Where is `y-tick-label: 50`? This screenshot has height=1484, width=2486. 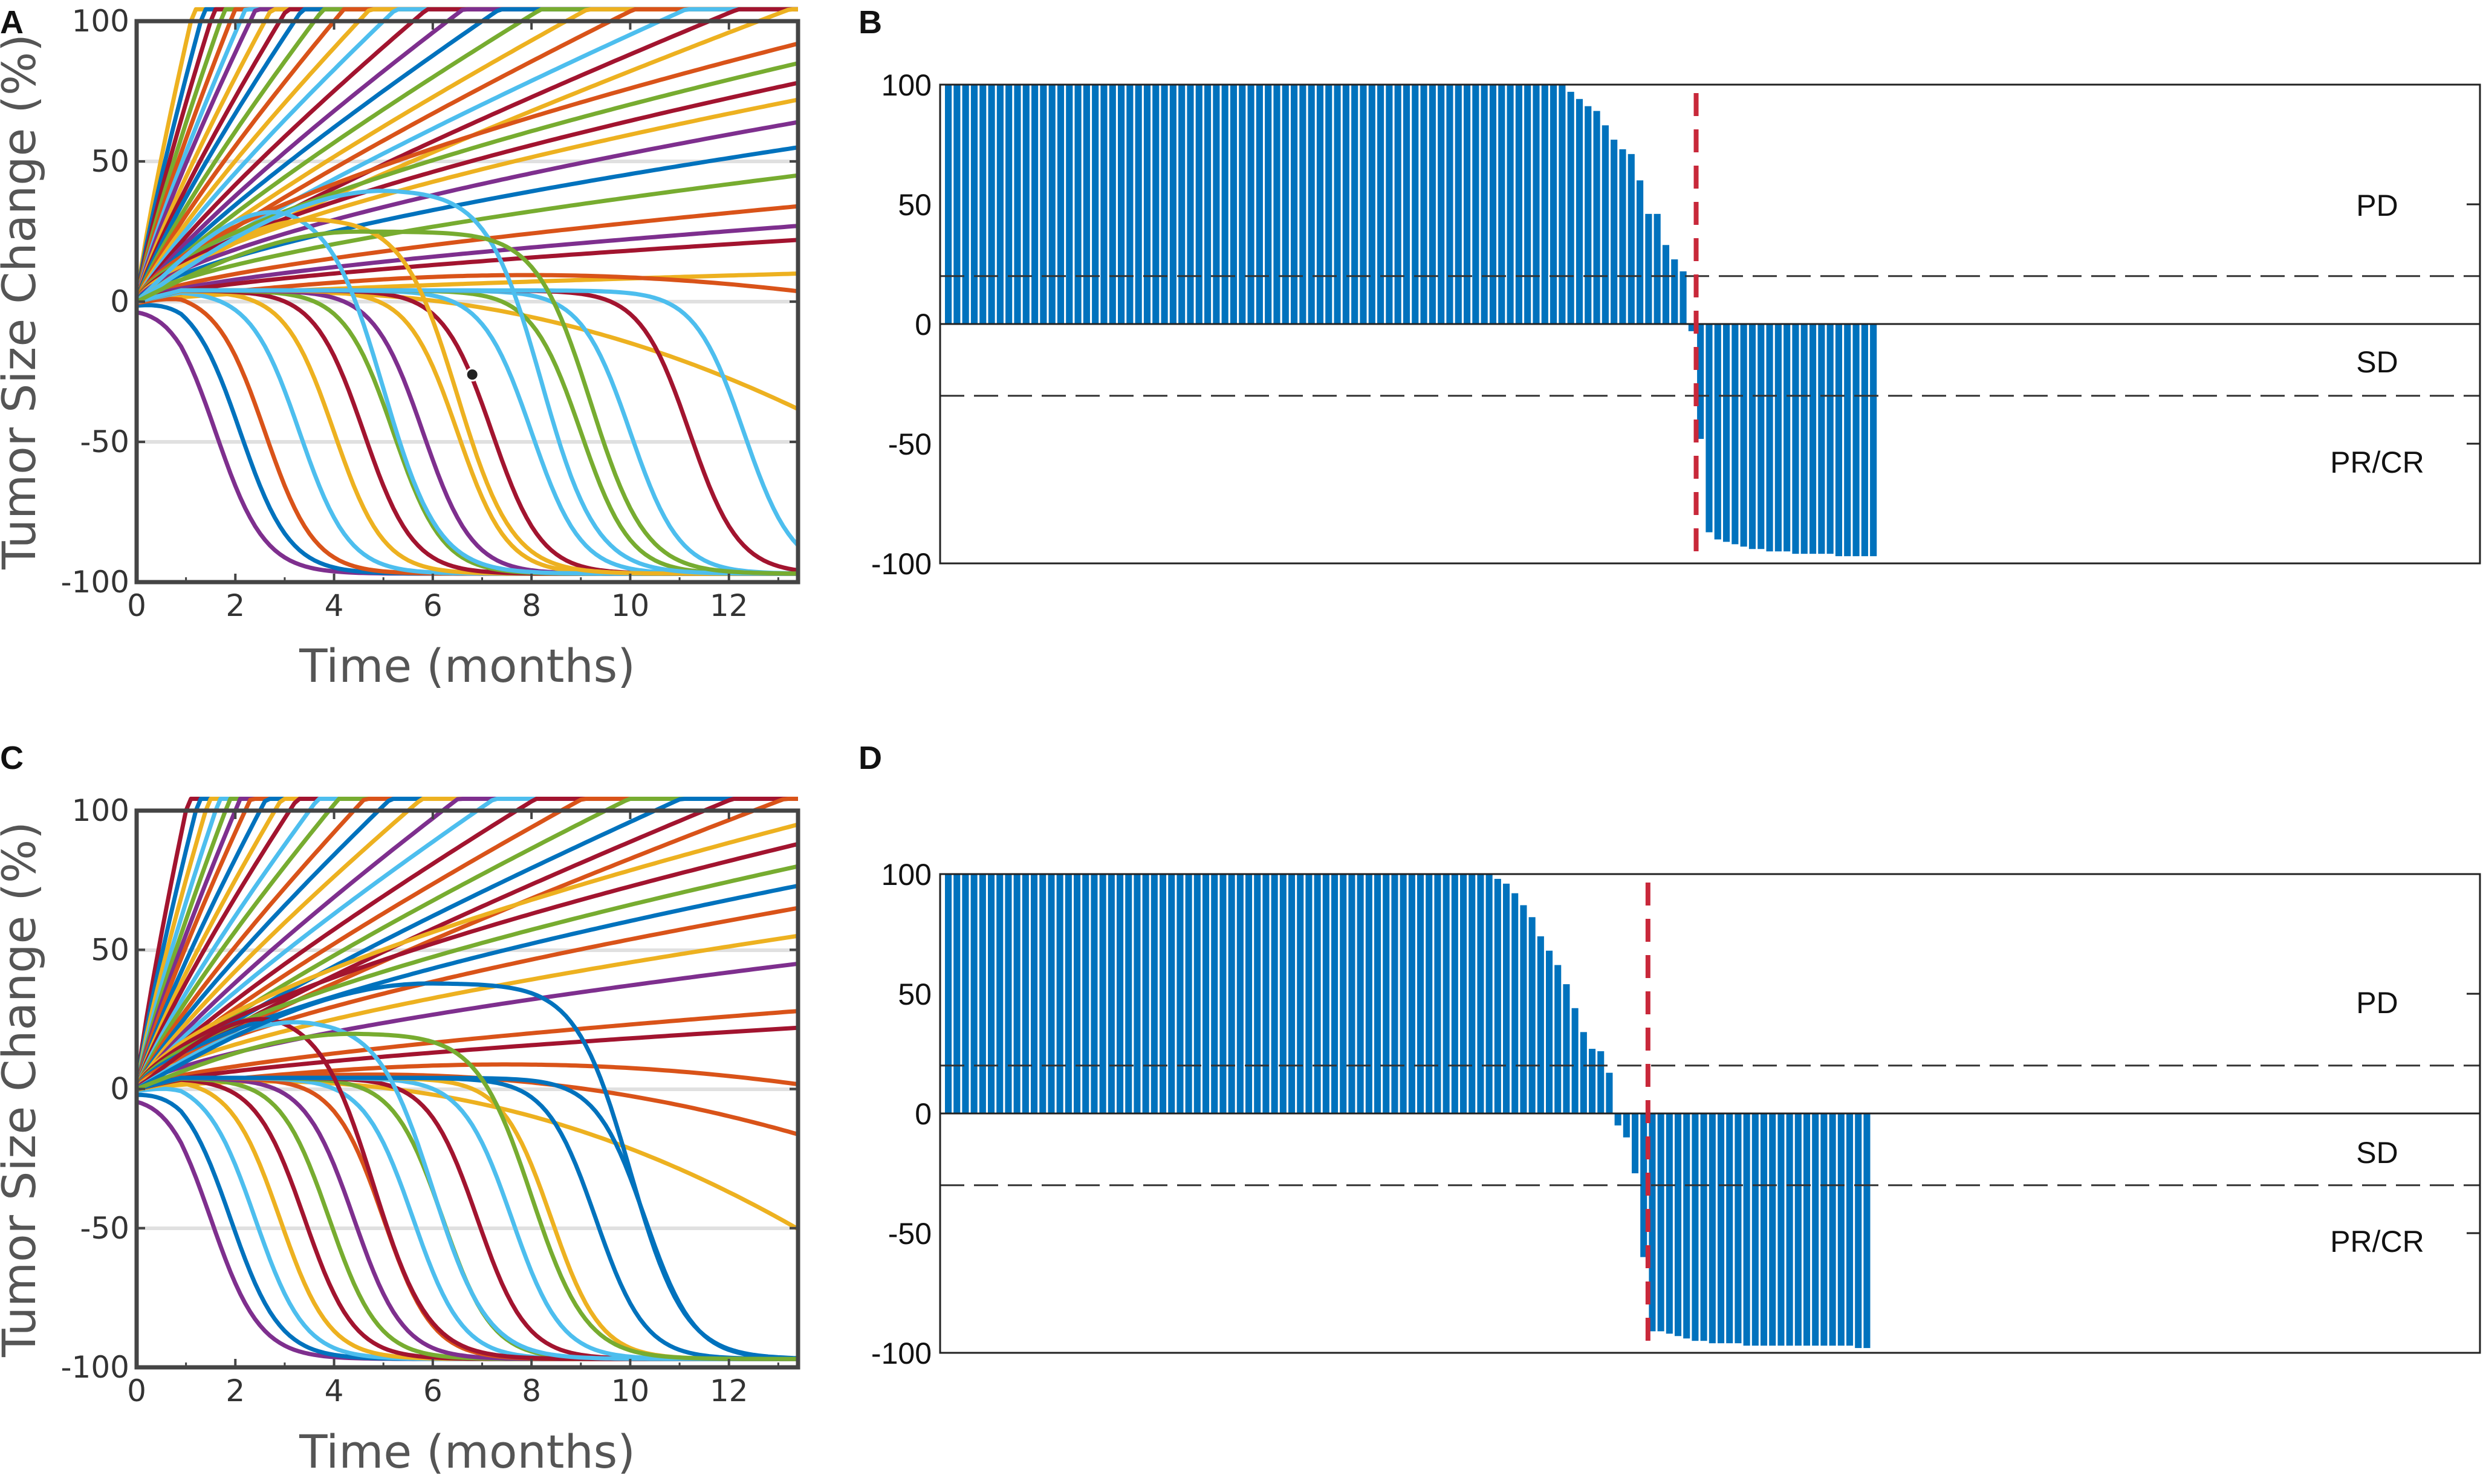 y-tick-label: 50 is located at coordinates (915, 994).